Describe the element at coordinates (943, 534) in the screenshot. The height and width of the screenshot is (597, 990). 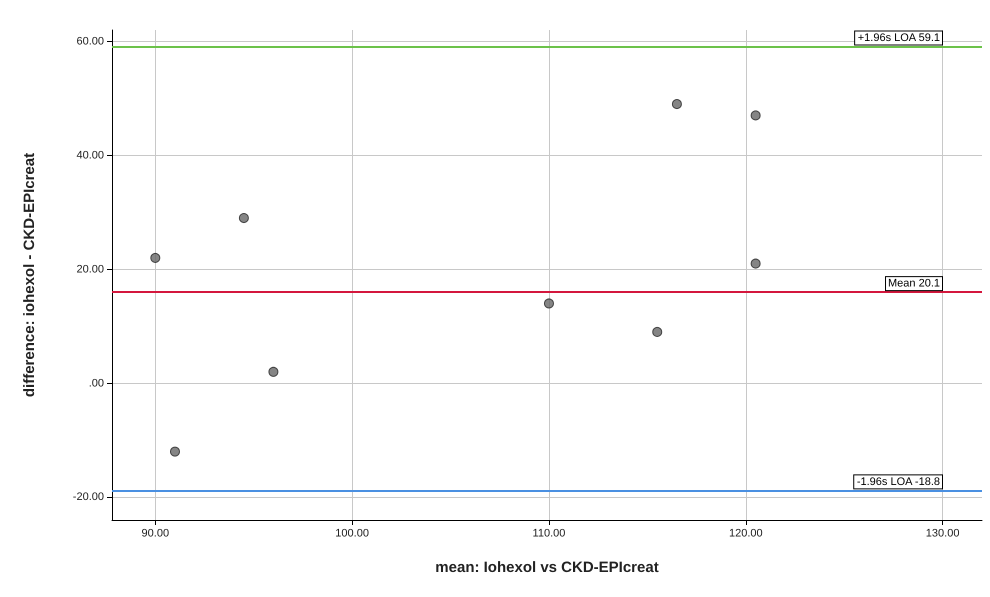
I see `x-tick-label: 130.00` at that location.